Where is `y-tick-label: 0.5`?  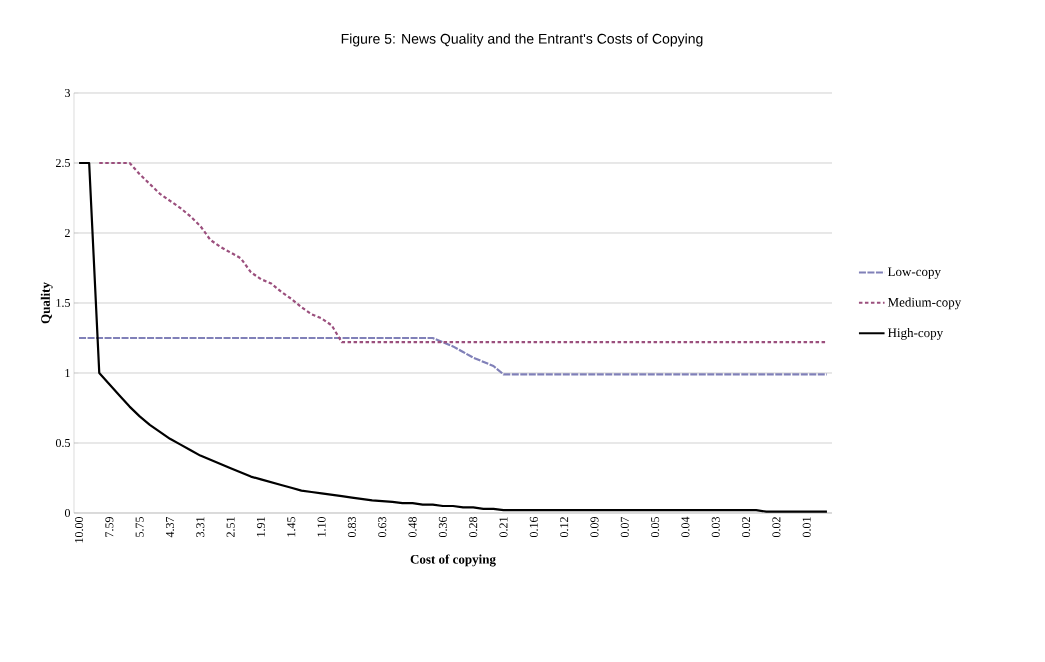
y-tick-label: 0.5 is located at coordinates (62, 443).